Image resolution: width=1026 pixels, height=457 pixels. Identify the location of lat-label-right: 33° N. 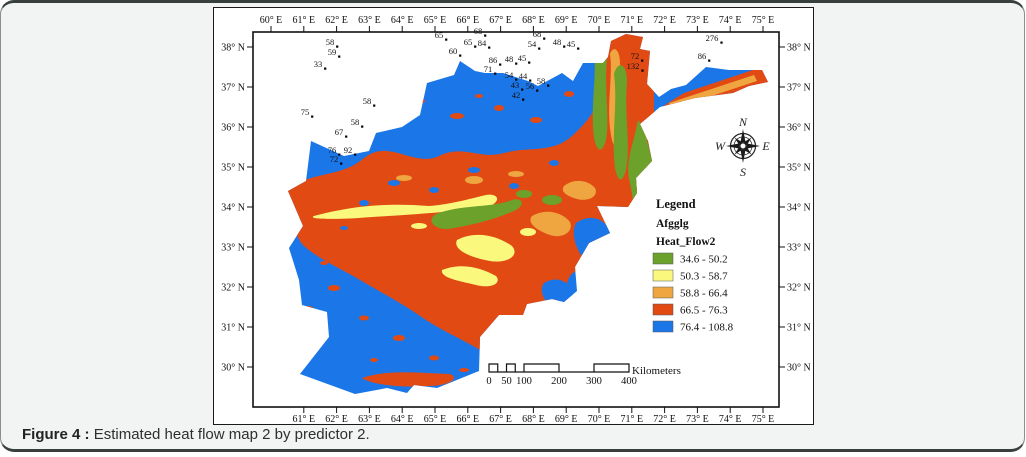
(799, 248).